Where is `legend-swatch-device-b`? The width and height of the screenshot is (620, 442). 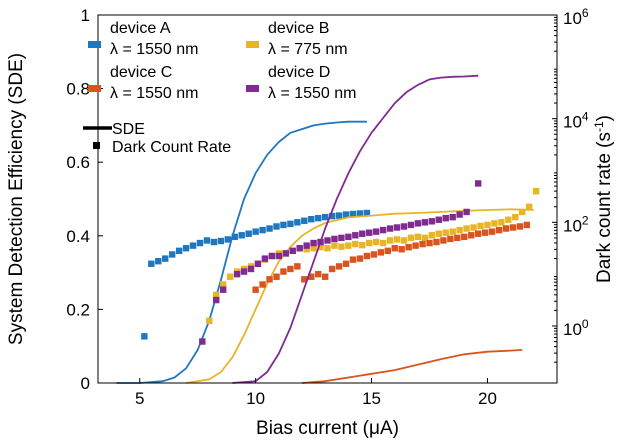 legend-swatch-device-b is located at coordinates (252, 44).